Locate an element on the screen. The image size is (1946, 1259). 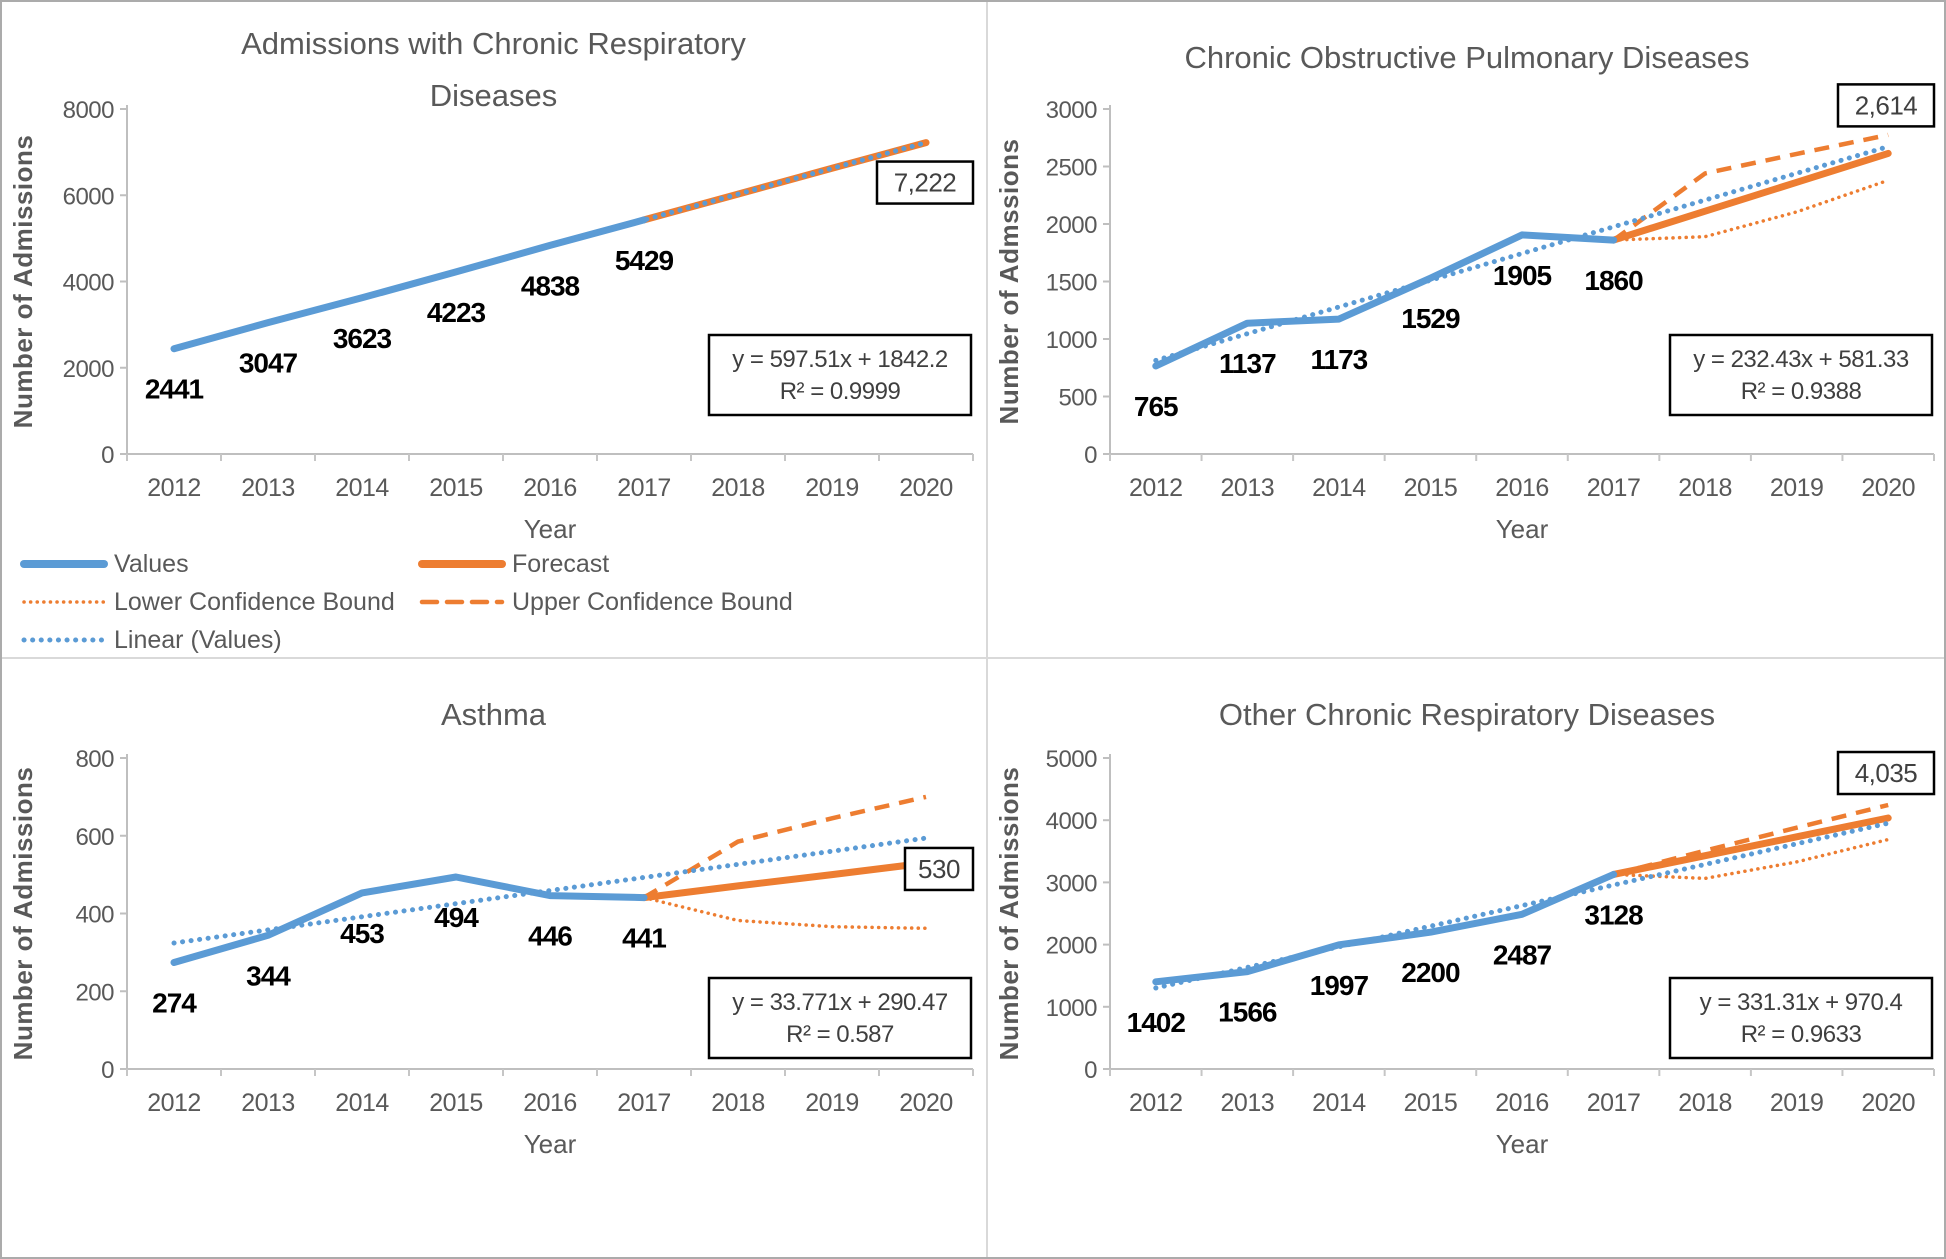
data-label: 274 is located at coordinates (174, 1002).